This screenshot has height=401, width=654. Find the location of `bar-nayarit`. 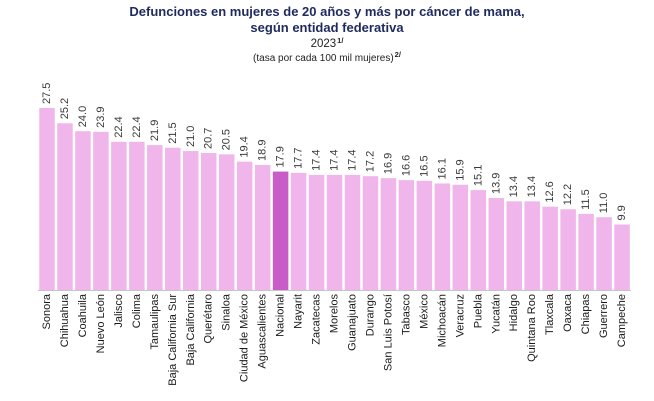

bar-nayarit is located at coordinates (298, 231).